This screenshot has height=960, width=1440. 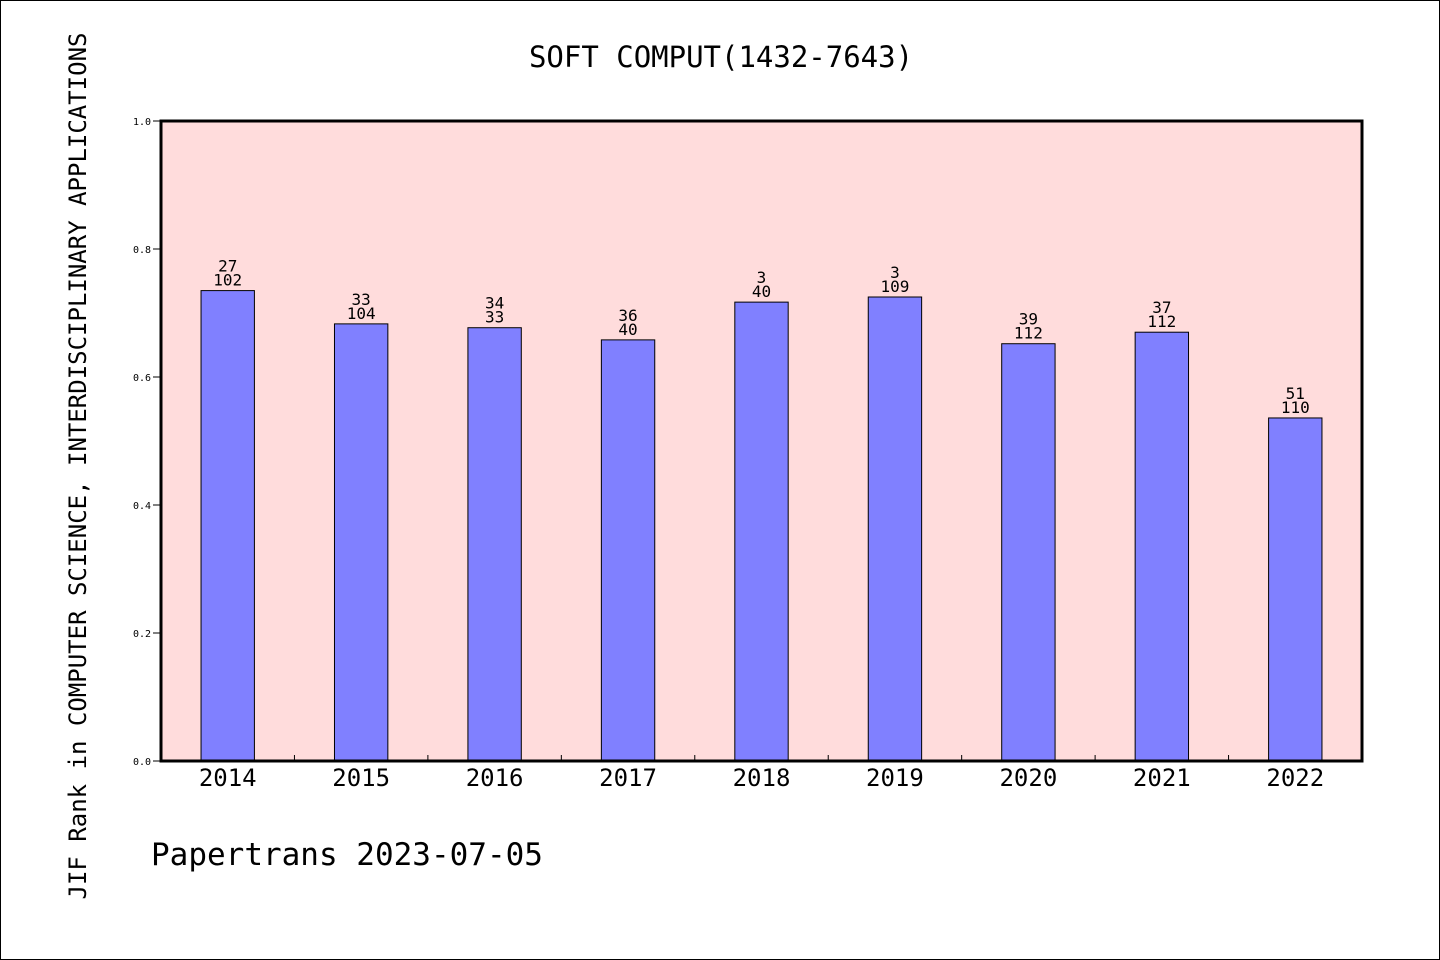 I want to click on y-tick-label: 0.0, so click(x=142, y=762).